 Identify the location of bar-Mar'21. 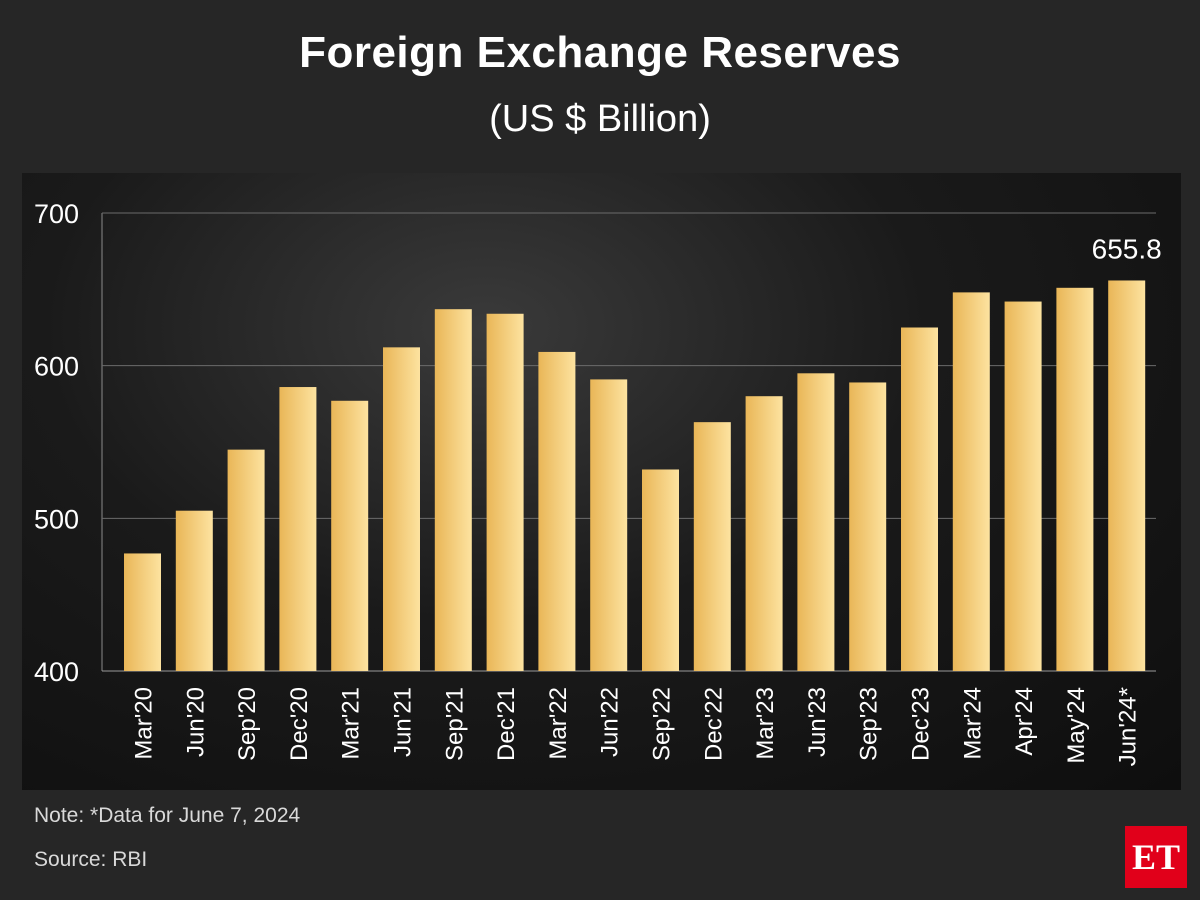
(350, 535).